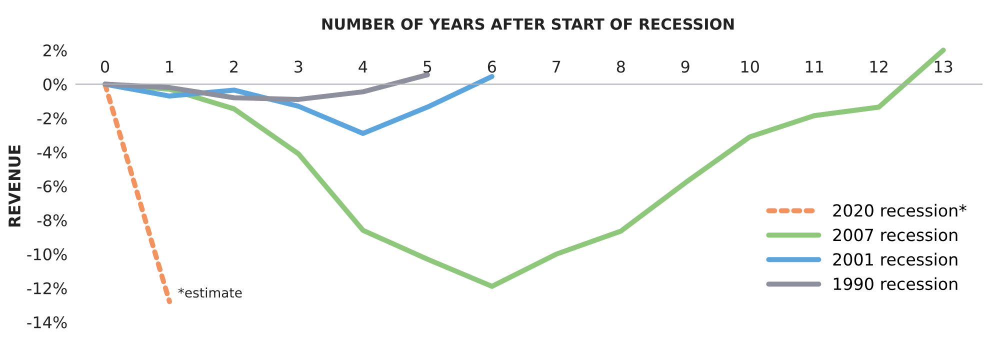 This screenshot has height=339, width=1000. I want to click on x-tick-label: 0, so click(105, 66).